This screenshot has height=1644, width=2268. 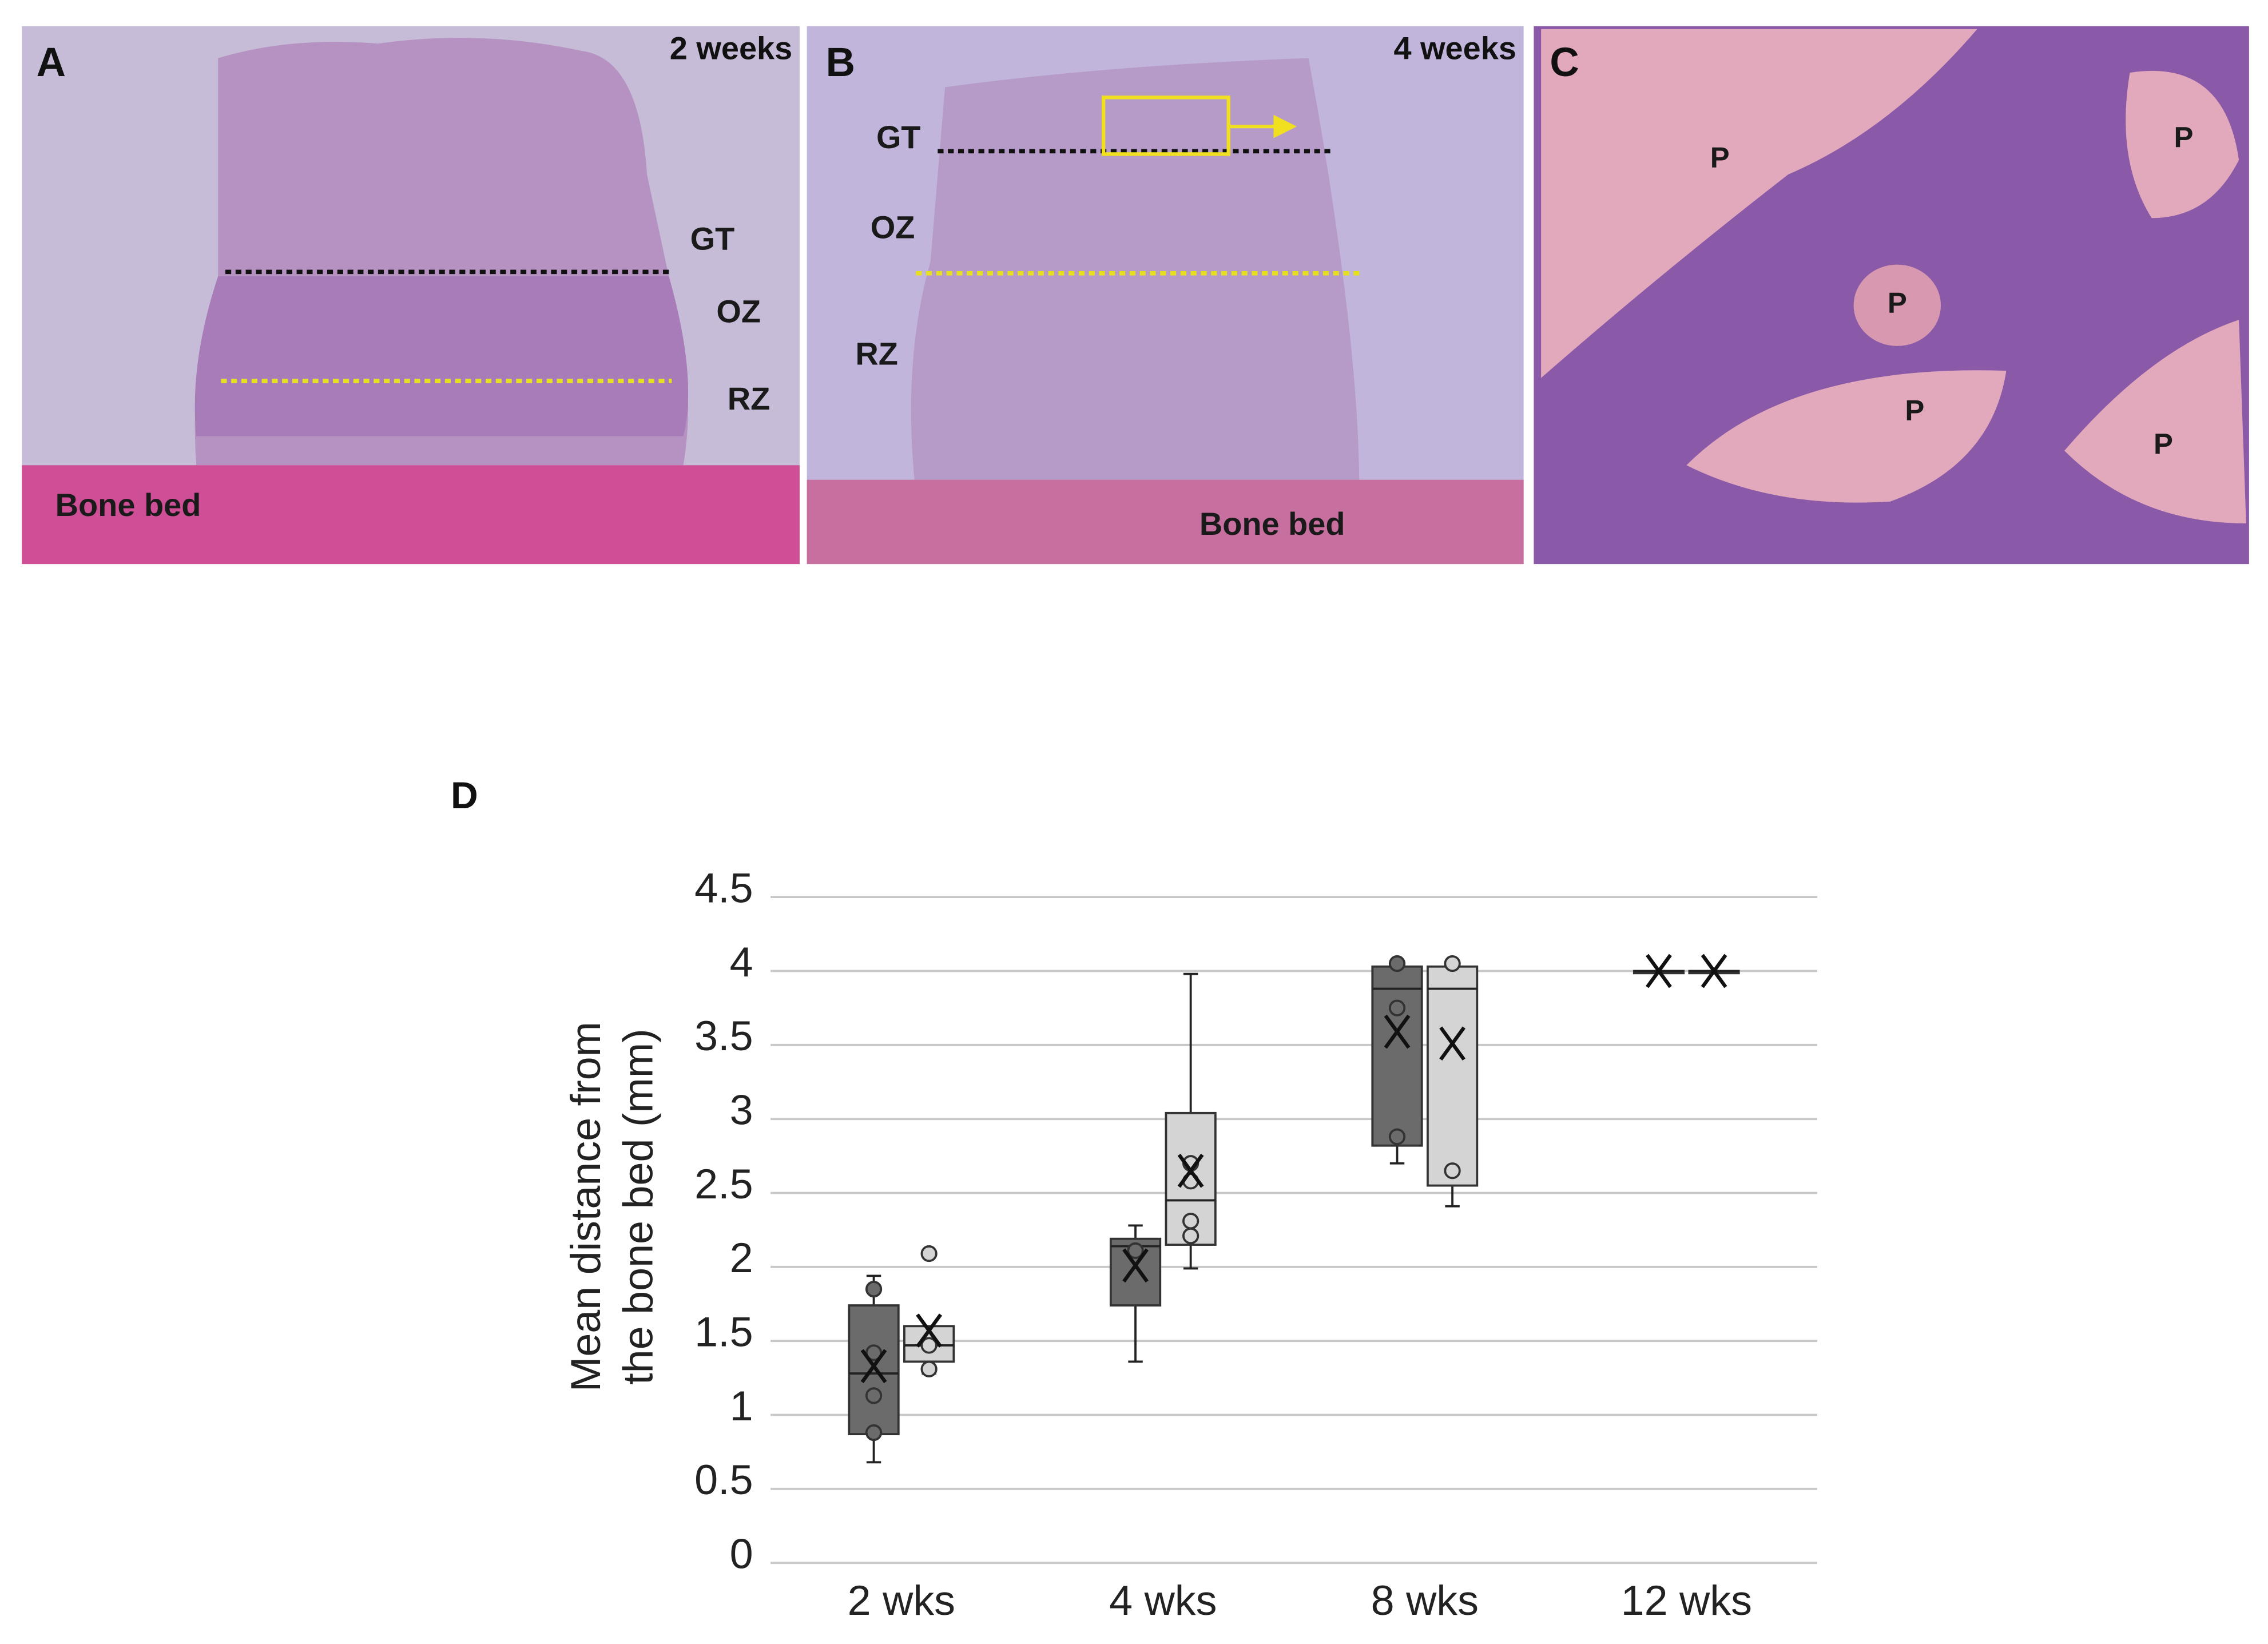 I want to click on y-tick-label: 2.5, so click(x=723, y=1184).